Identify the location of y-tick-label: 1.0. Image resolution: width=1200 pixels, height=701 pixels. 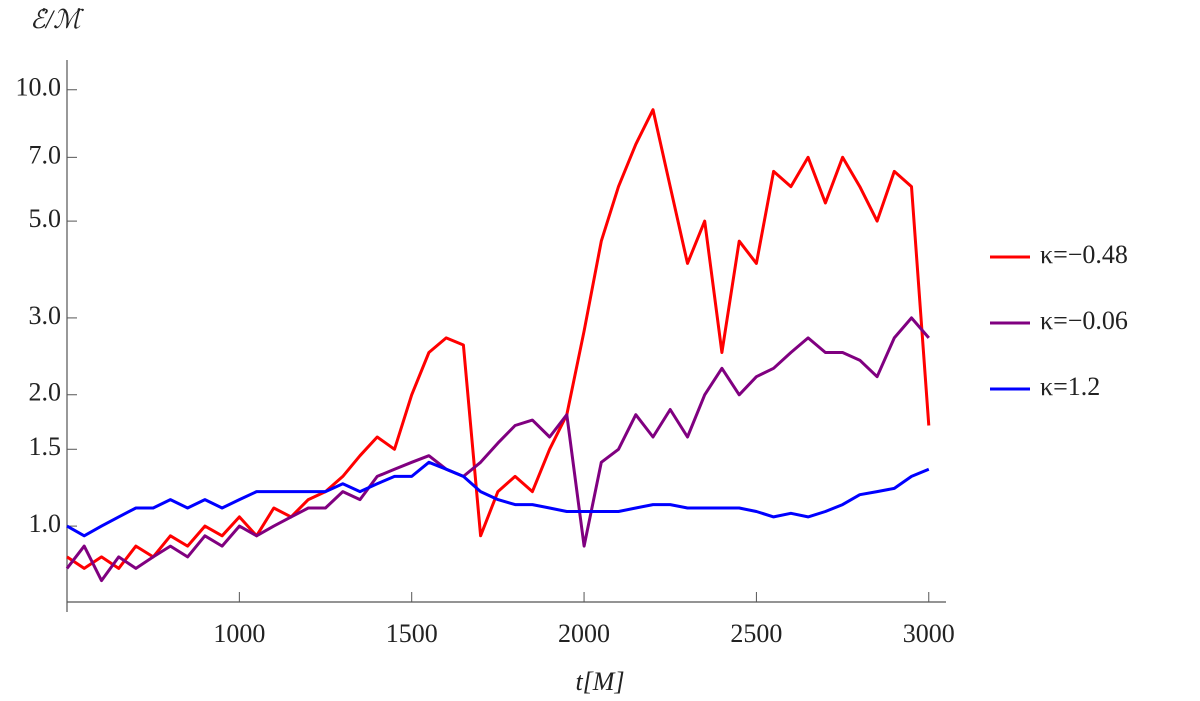
(45, 523).